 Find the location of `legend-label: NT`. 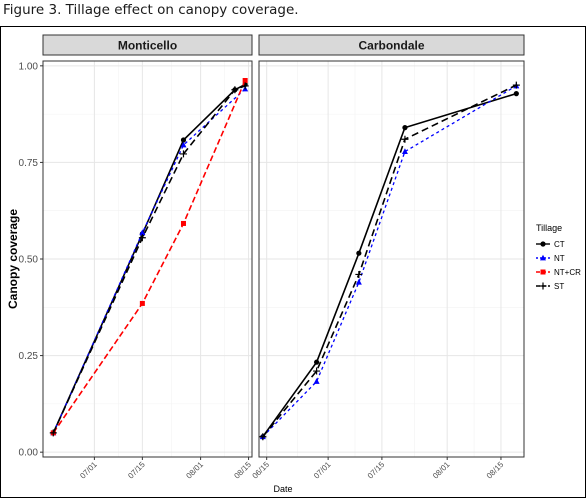

legend-label: NT is located at coordinates (559, 258).